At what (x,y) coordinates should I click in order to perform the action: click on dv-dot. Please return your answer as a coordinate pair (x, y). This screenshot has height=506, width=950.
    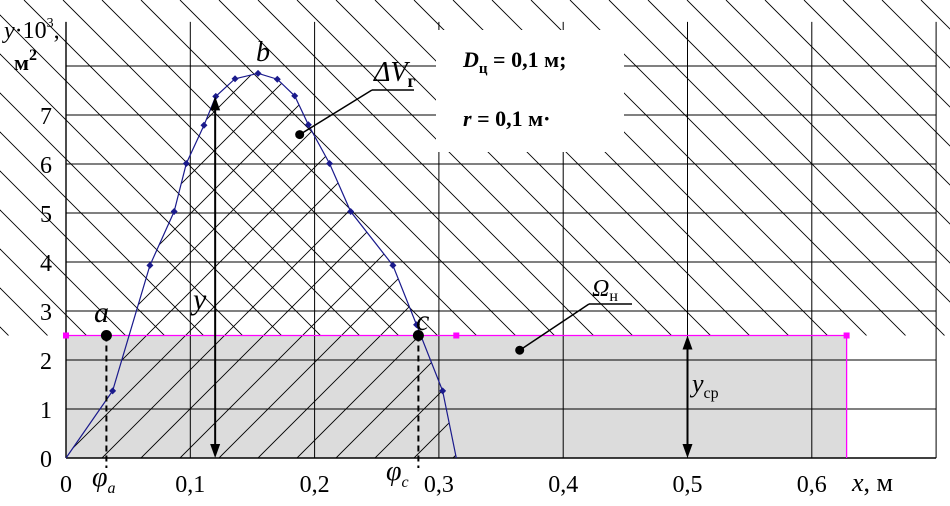
    Looking at the image, I should click on (300, 135).